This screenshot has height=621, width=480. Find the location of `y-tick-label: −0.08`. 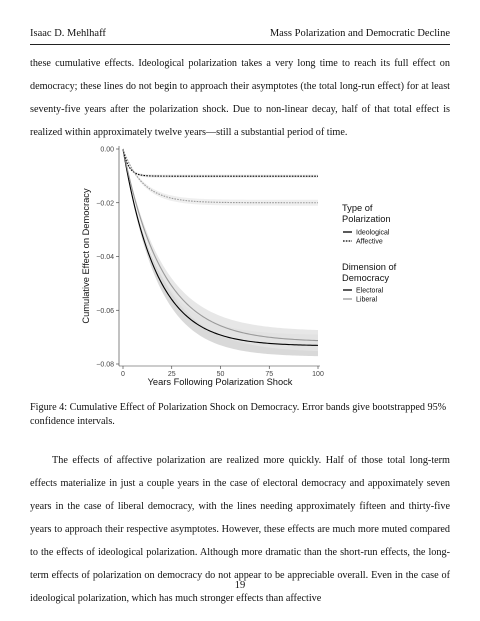

y-tick-label: −0.08 is located at coordinates (105, 365).